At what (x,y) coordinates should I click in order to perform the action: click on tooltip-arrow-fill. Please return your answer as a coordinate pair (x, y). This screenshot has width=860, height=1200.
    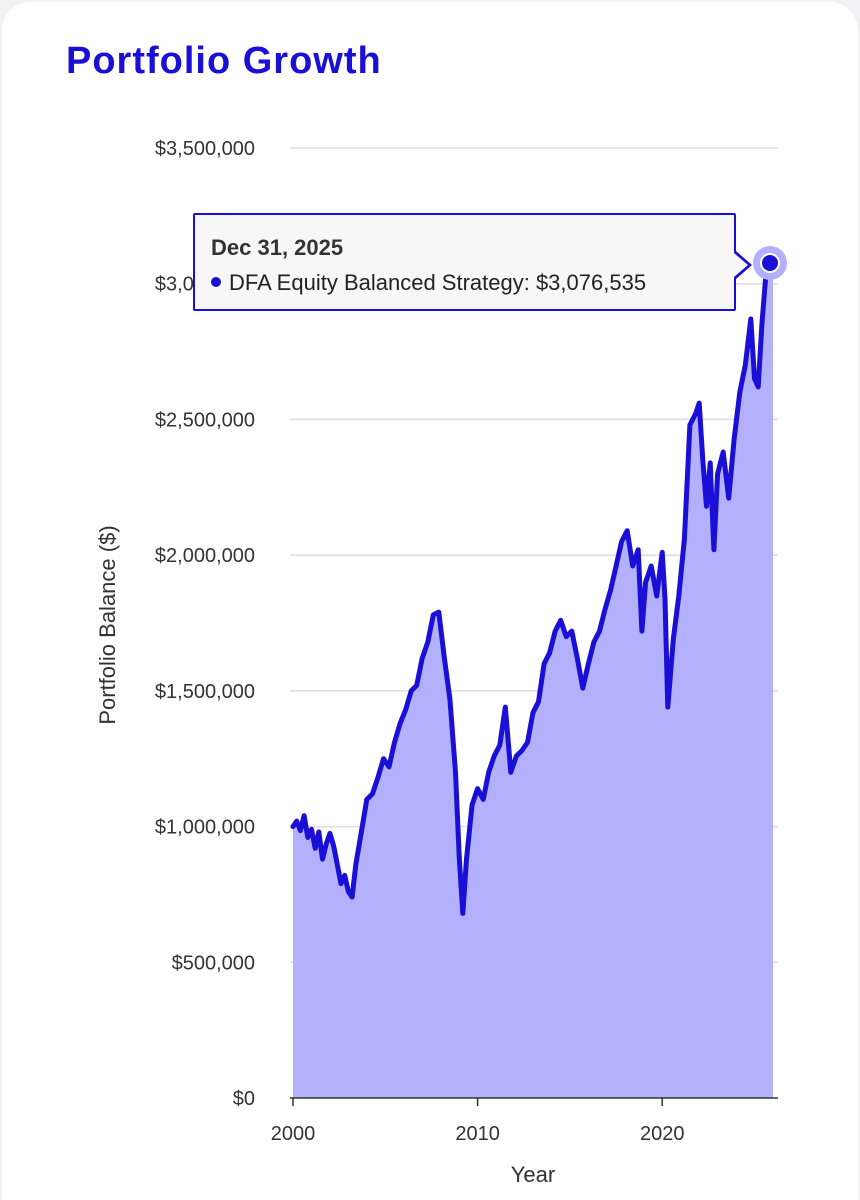
    Looking at the image, I should click on (741, 265).